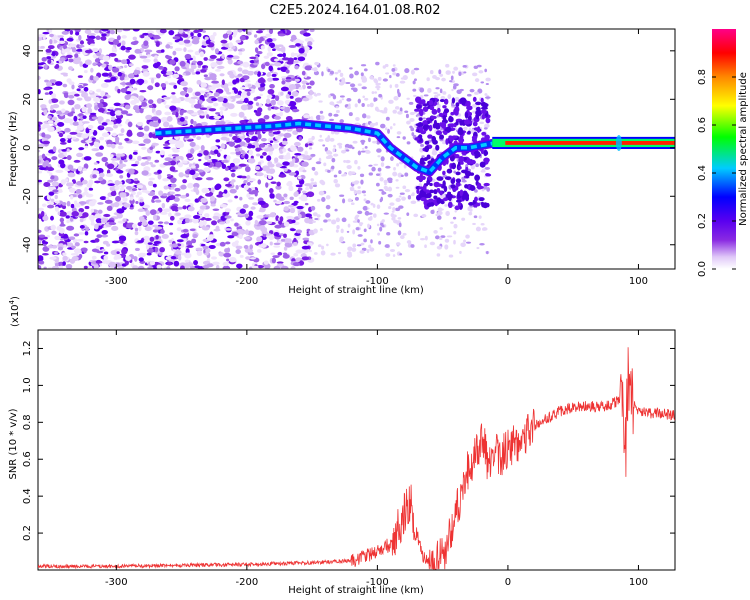 This screenshot has height=600, width=750. Describe the element at coordinates (27, 99) in the screenshot. I see `heatmap-y-tick-label: 20` at that location.